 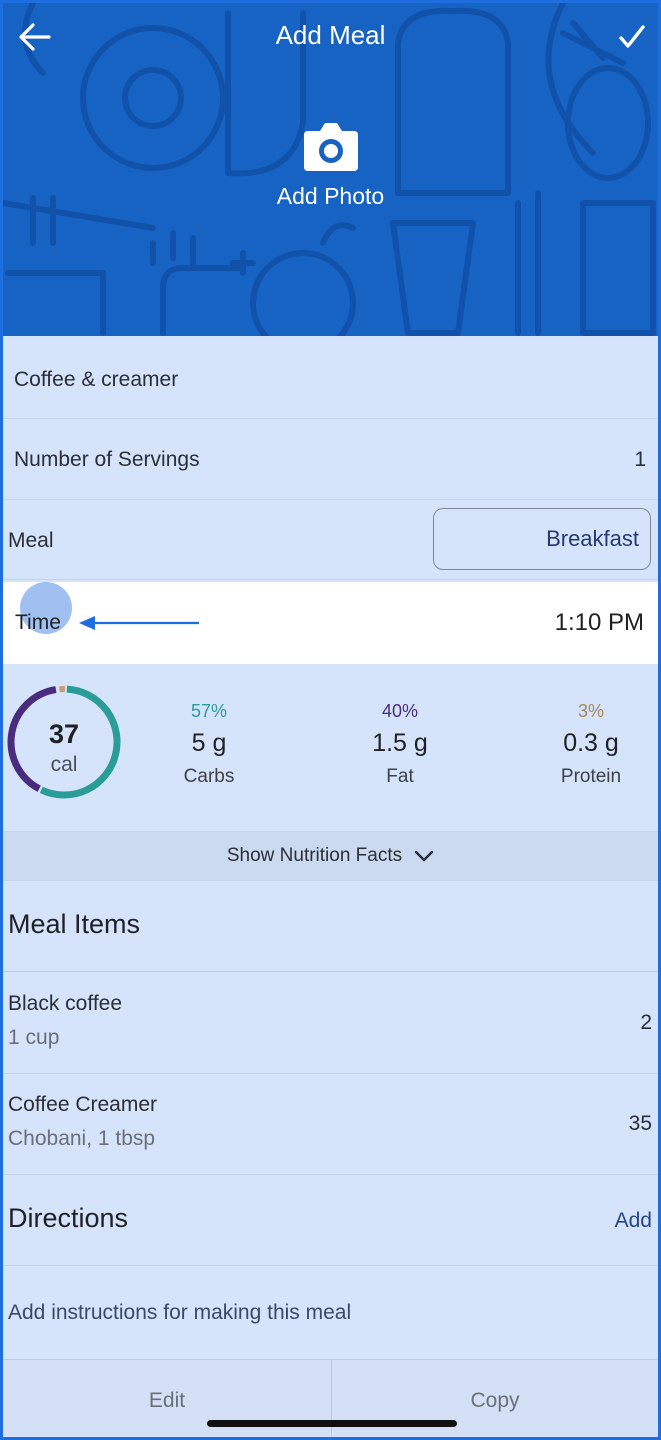 I want to click on meal-item-row: Coffee Creamer Chobani, 1 tbsp 35, so click(x=330, y=1124).